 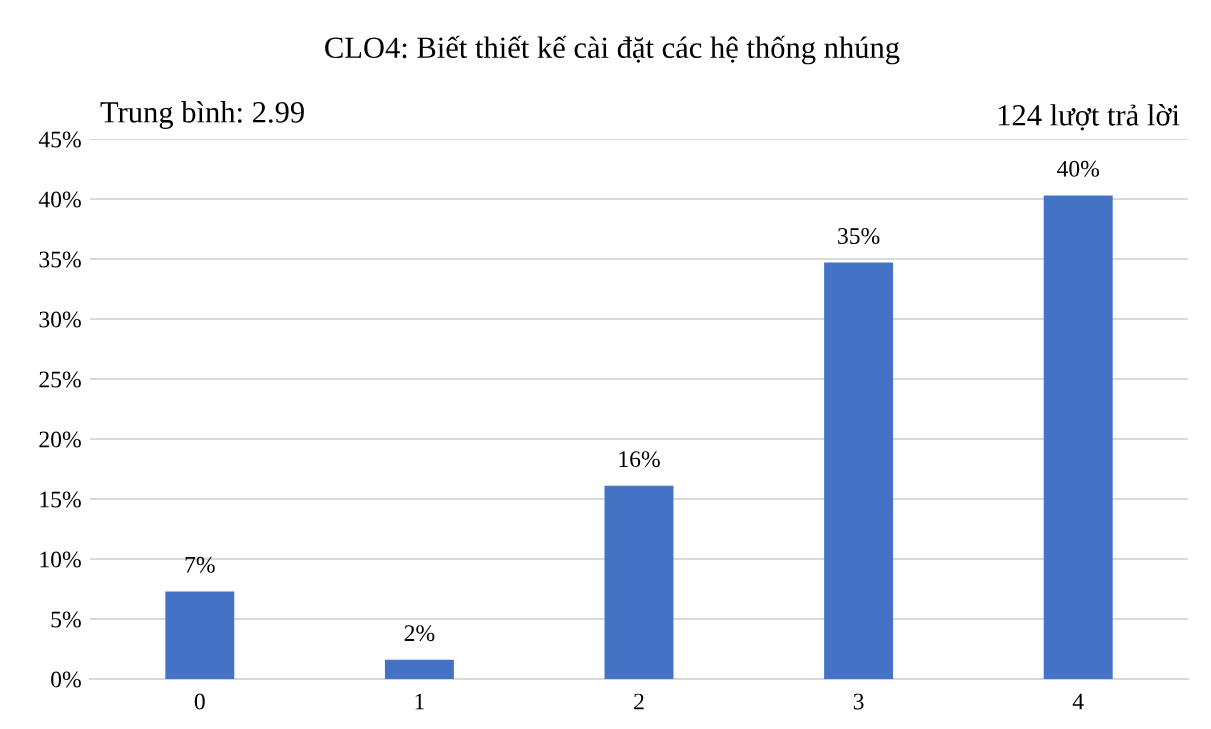 What do you see at coordinates (639, 701) in the screenshot?
I see `x-tick-label: 2` at bounding box center [639, 701].